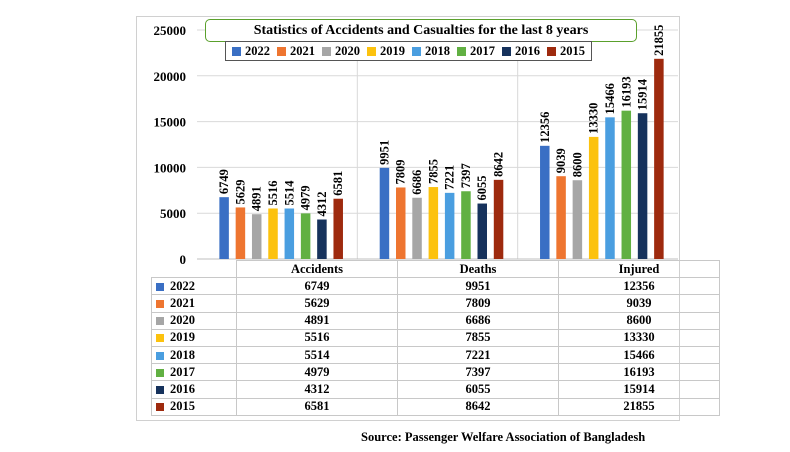  What do you see at coordinates (527, 50) in the screenshot?
I see `legend-label: 2016` at bounding box center [527, 50].